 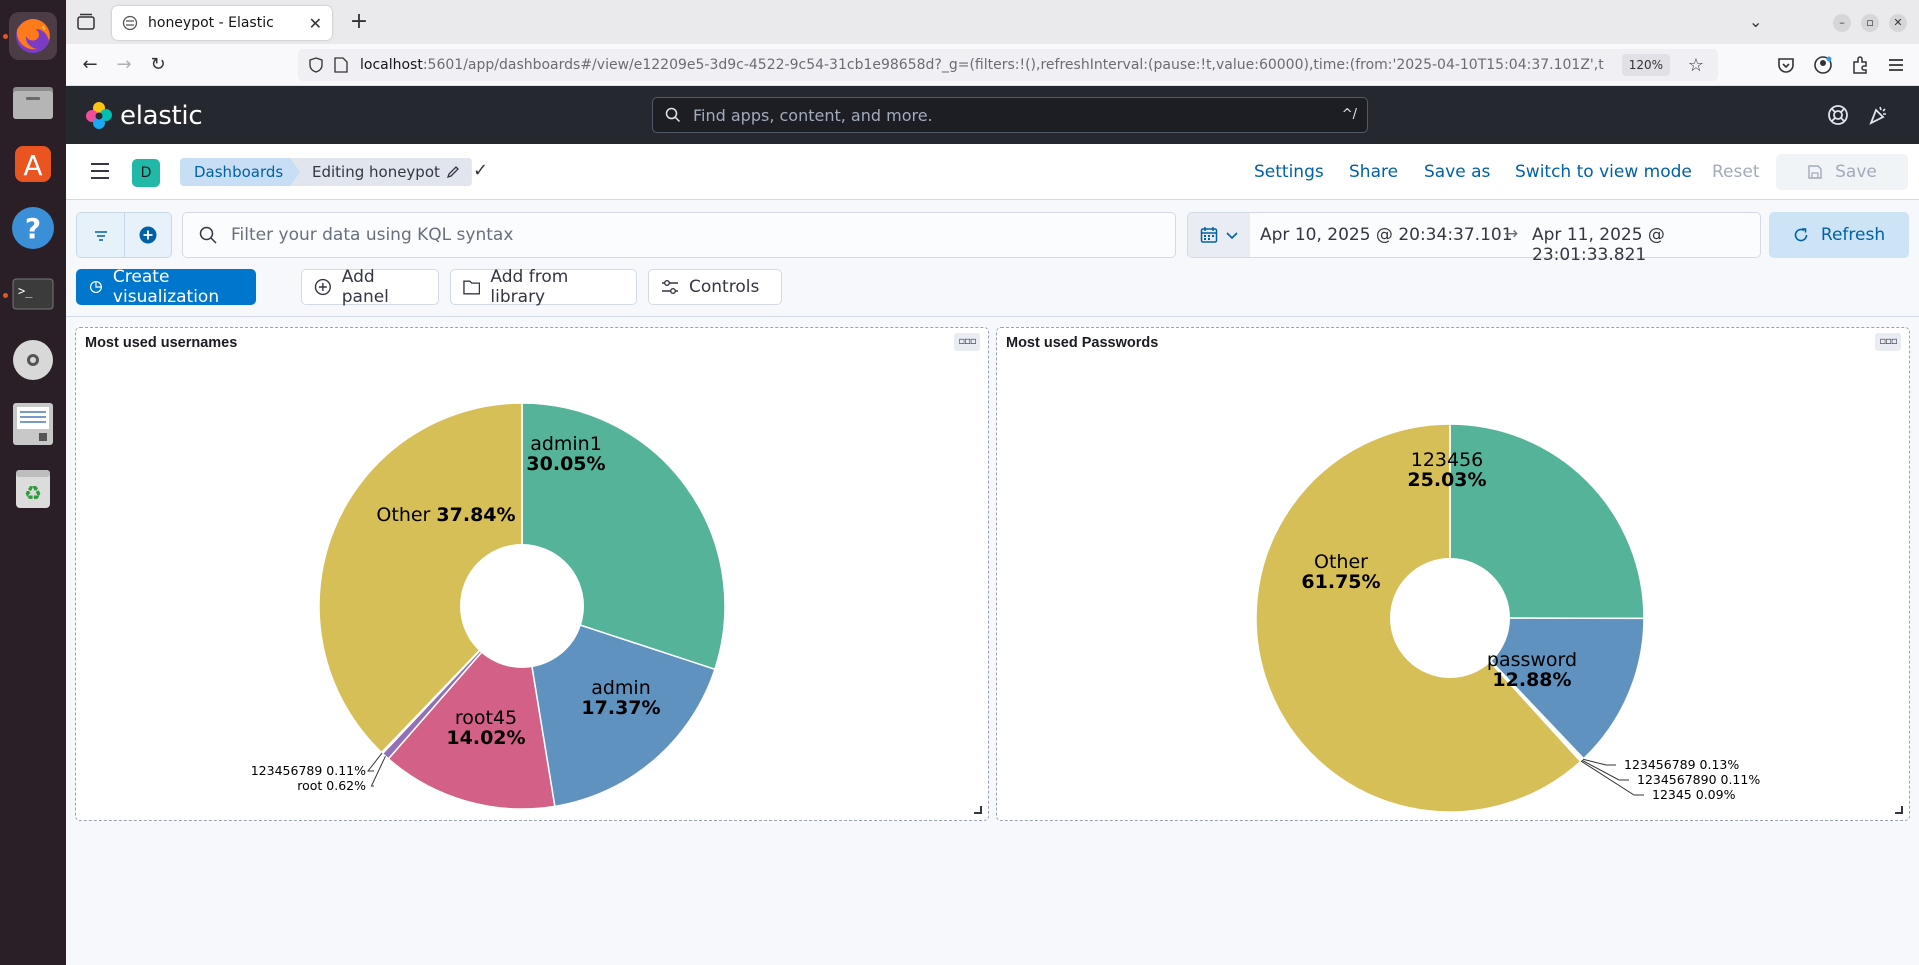 I want to click on share-link: Share, so click(x=1374, y=172).